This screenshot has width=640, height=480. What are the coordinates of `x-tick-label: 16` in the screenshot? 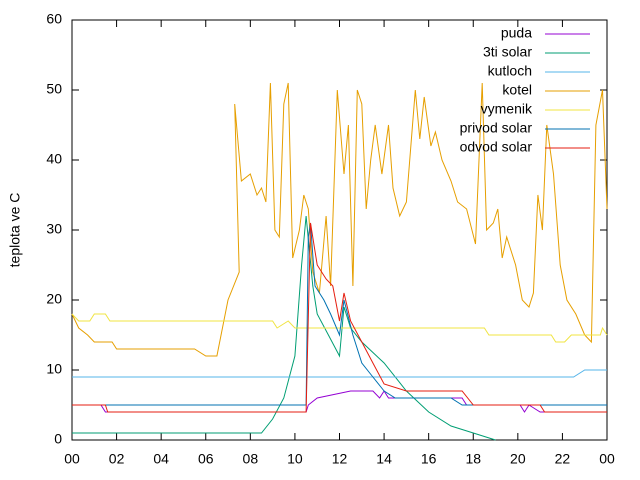 It's located at (429, 459).